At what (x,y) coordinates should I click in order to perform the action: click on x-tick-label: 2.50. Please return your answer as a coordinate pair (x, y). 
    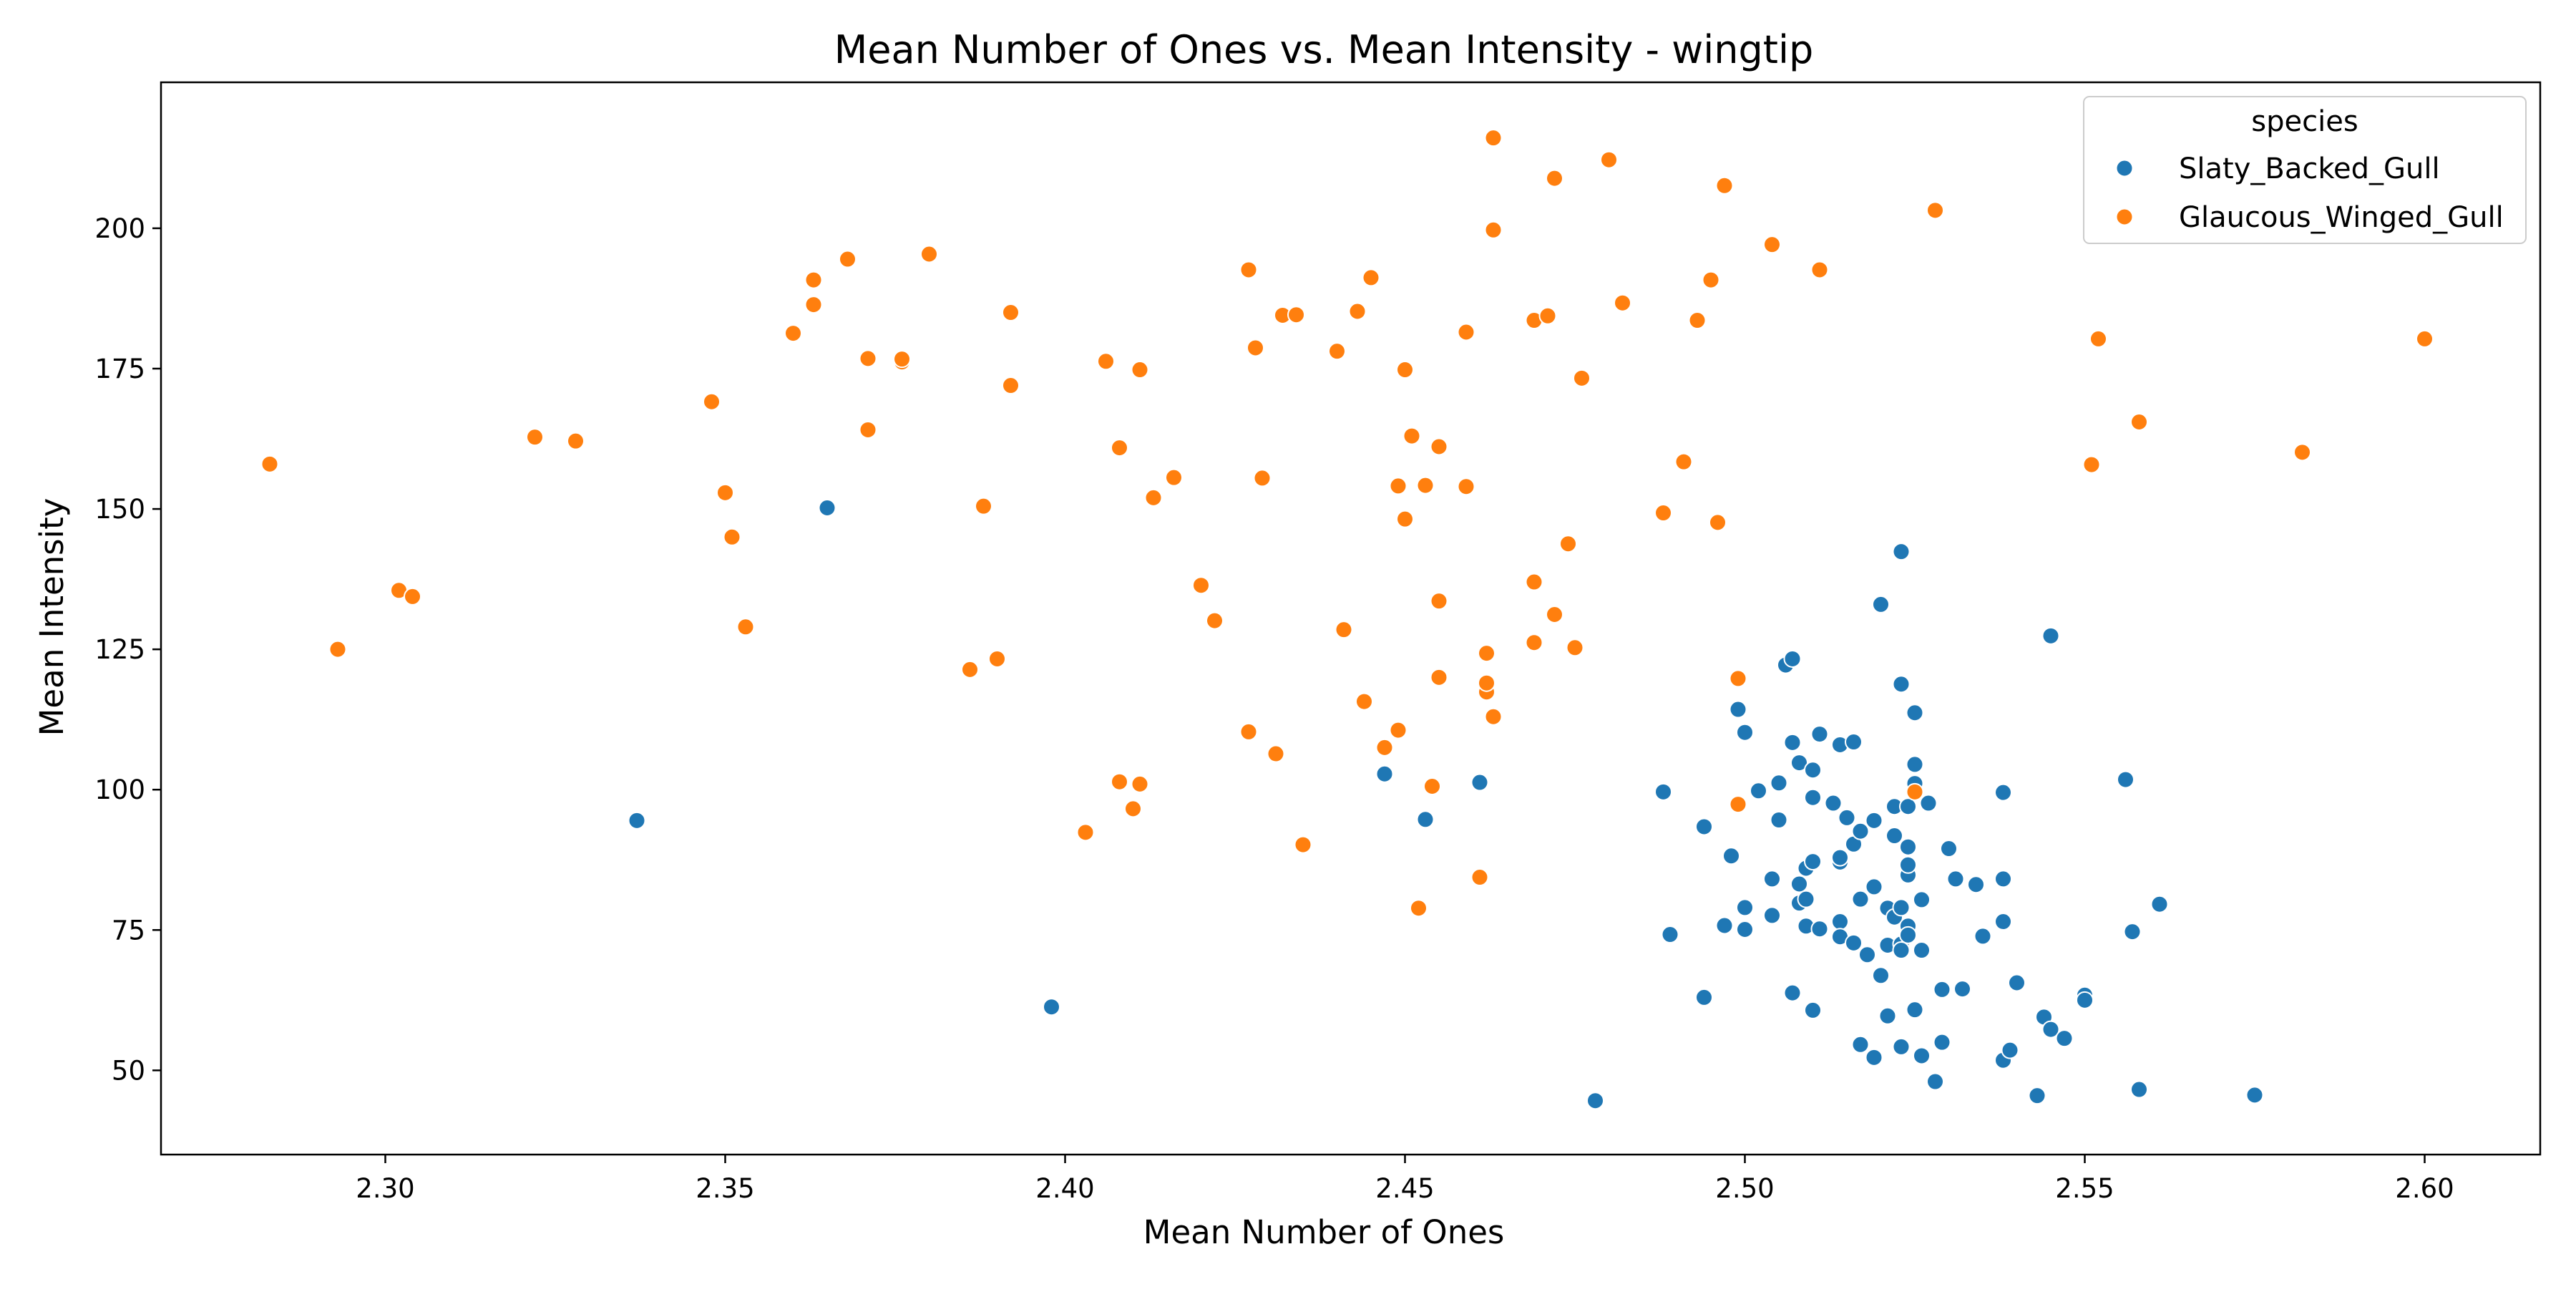
    Looking at the image, I should click on (1744, 1188).